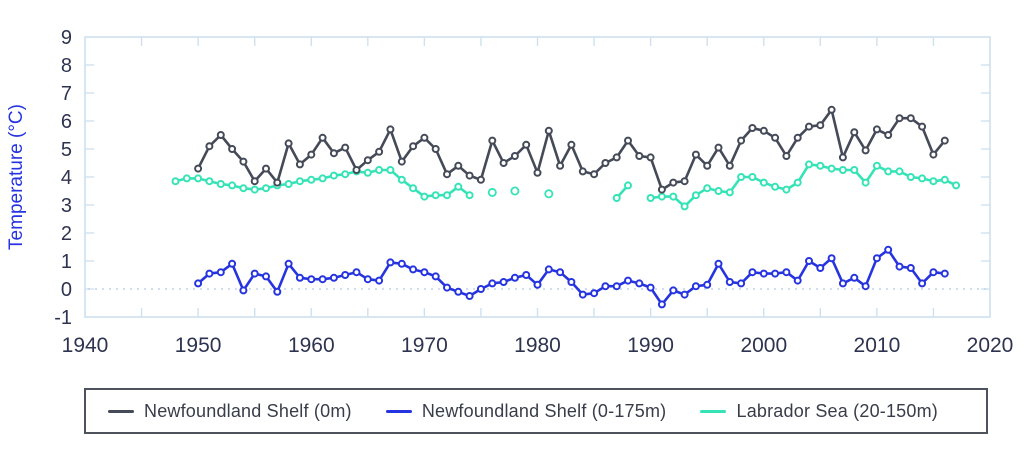 Image resolution: width=1024 pixels, height=476 pixels. Describe the element at coordinates (66, 178) in the screenshot. I see `svg-text: 4` at that location.